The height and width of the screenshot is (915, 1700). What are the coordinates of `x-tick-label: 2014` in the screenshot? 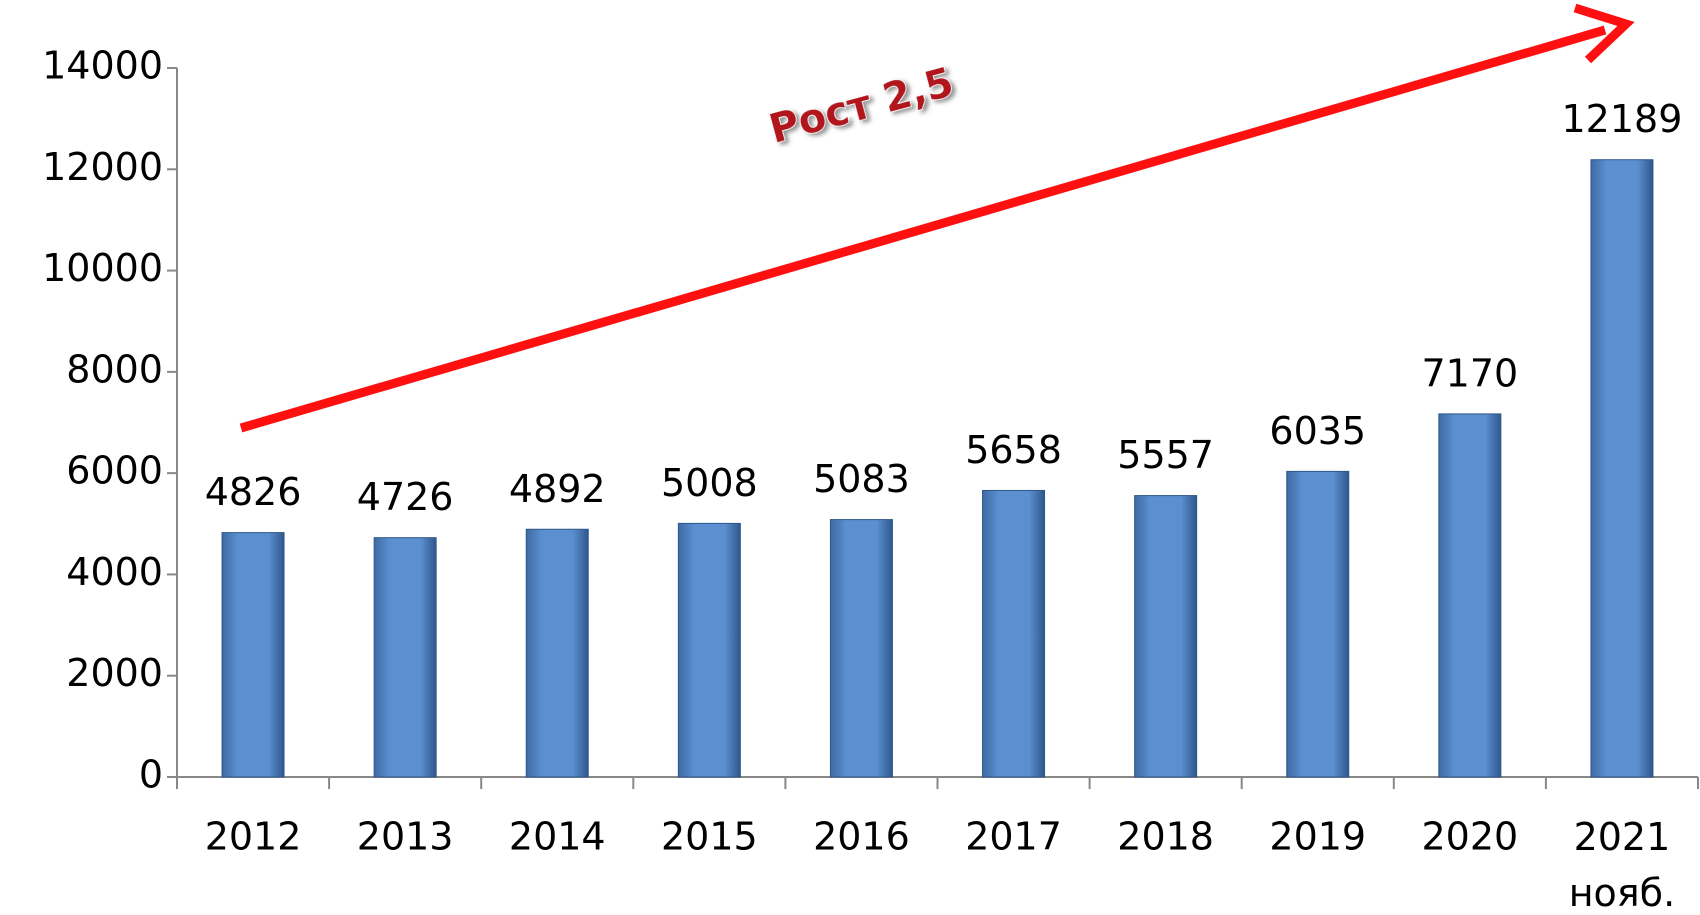 It's located at (557, 837).